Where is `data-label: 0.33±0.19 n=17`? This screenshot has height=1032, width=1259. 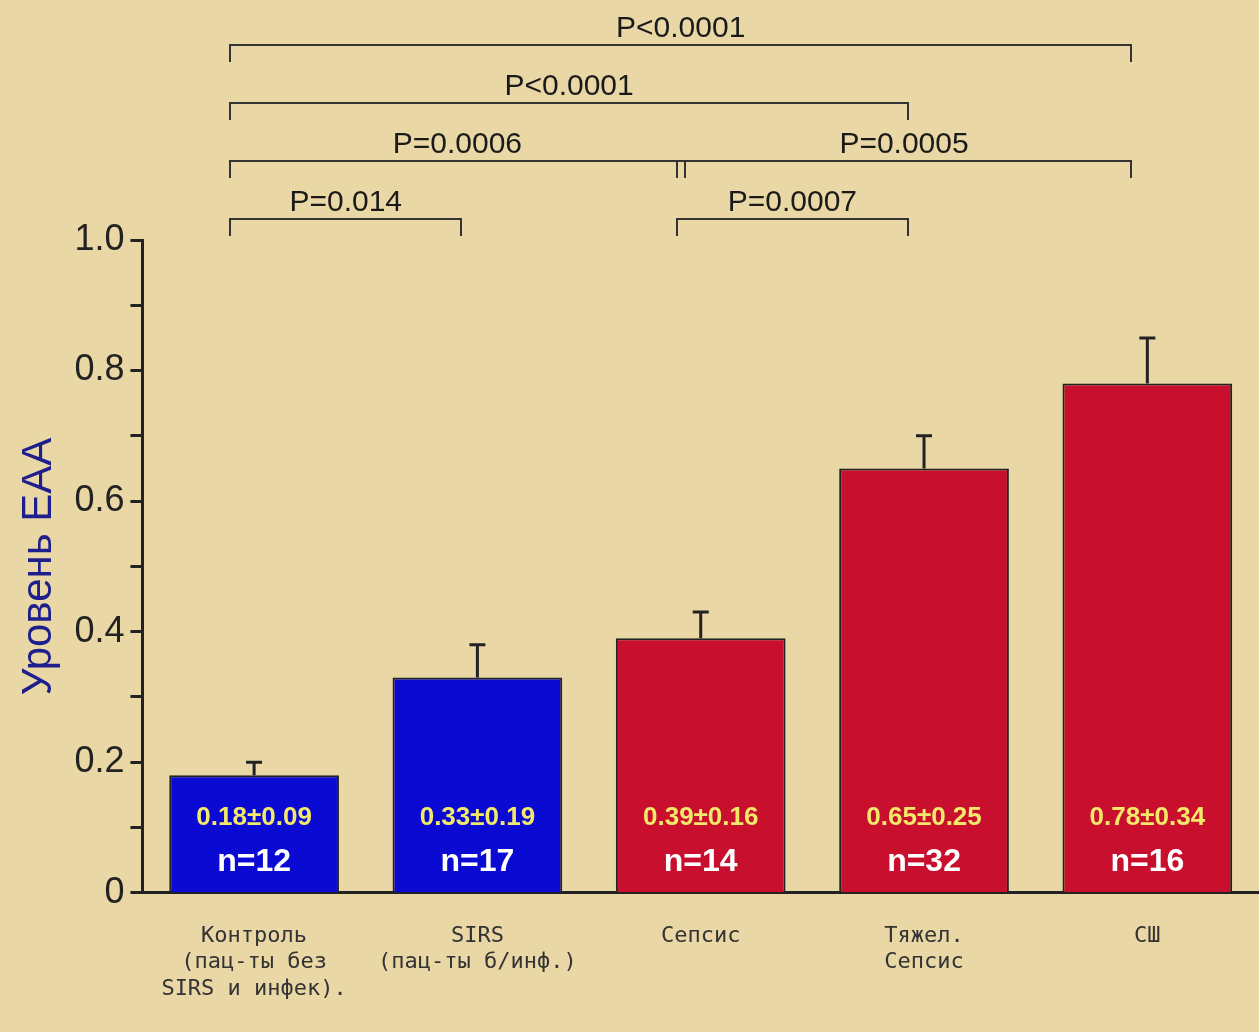 data-label: 0.33±0.19 n=17 is located at coordinates (477, 839).